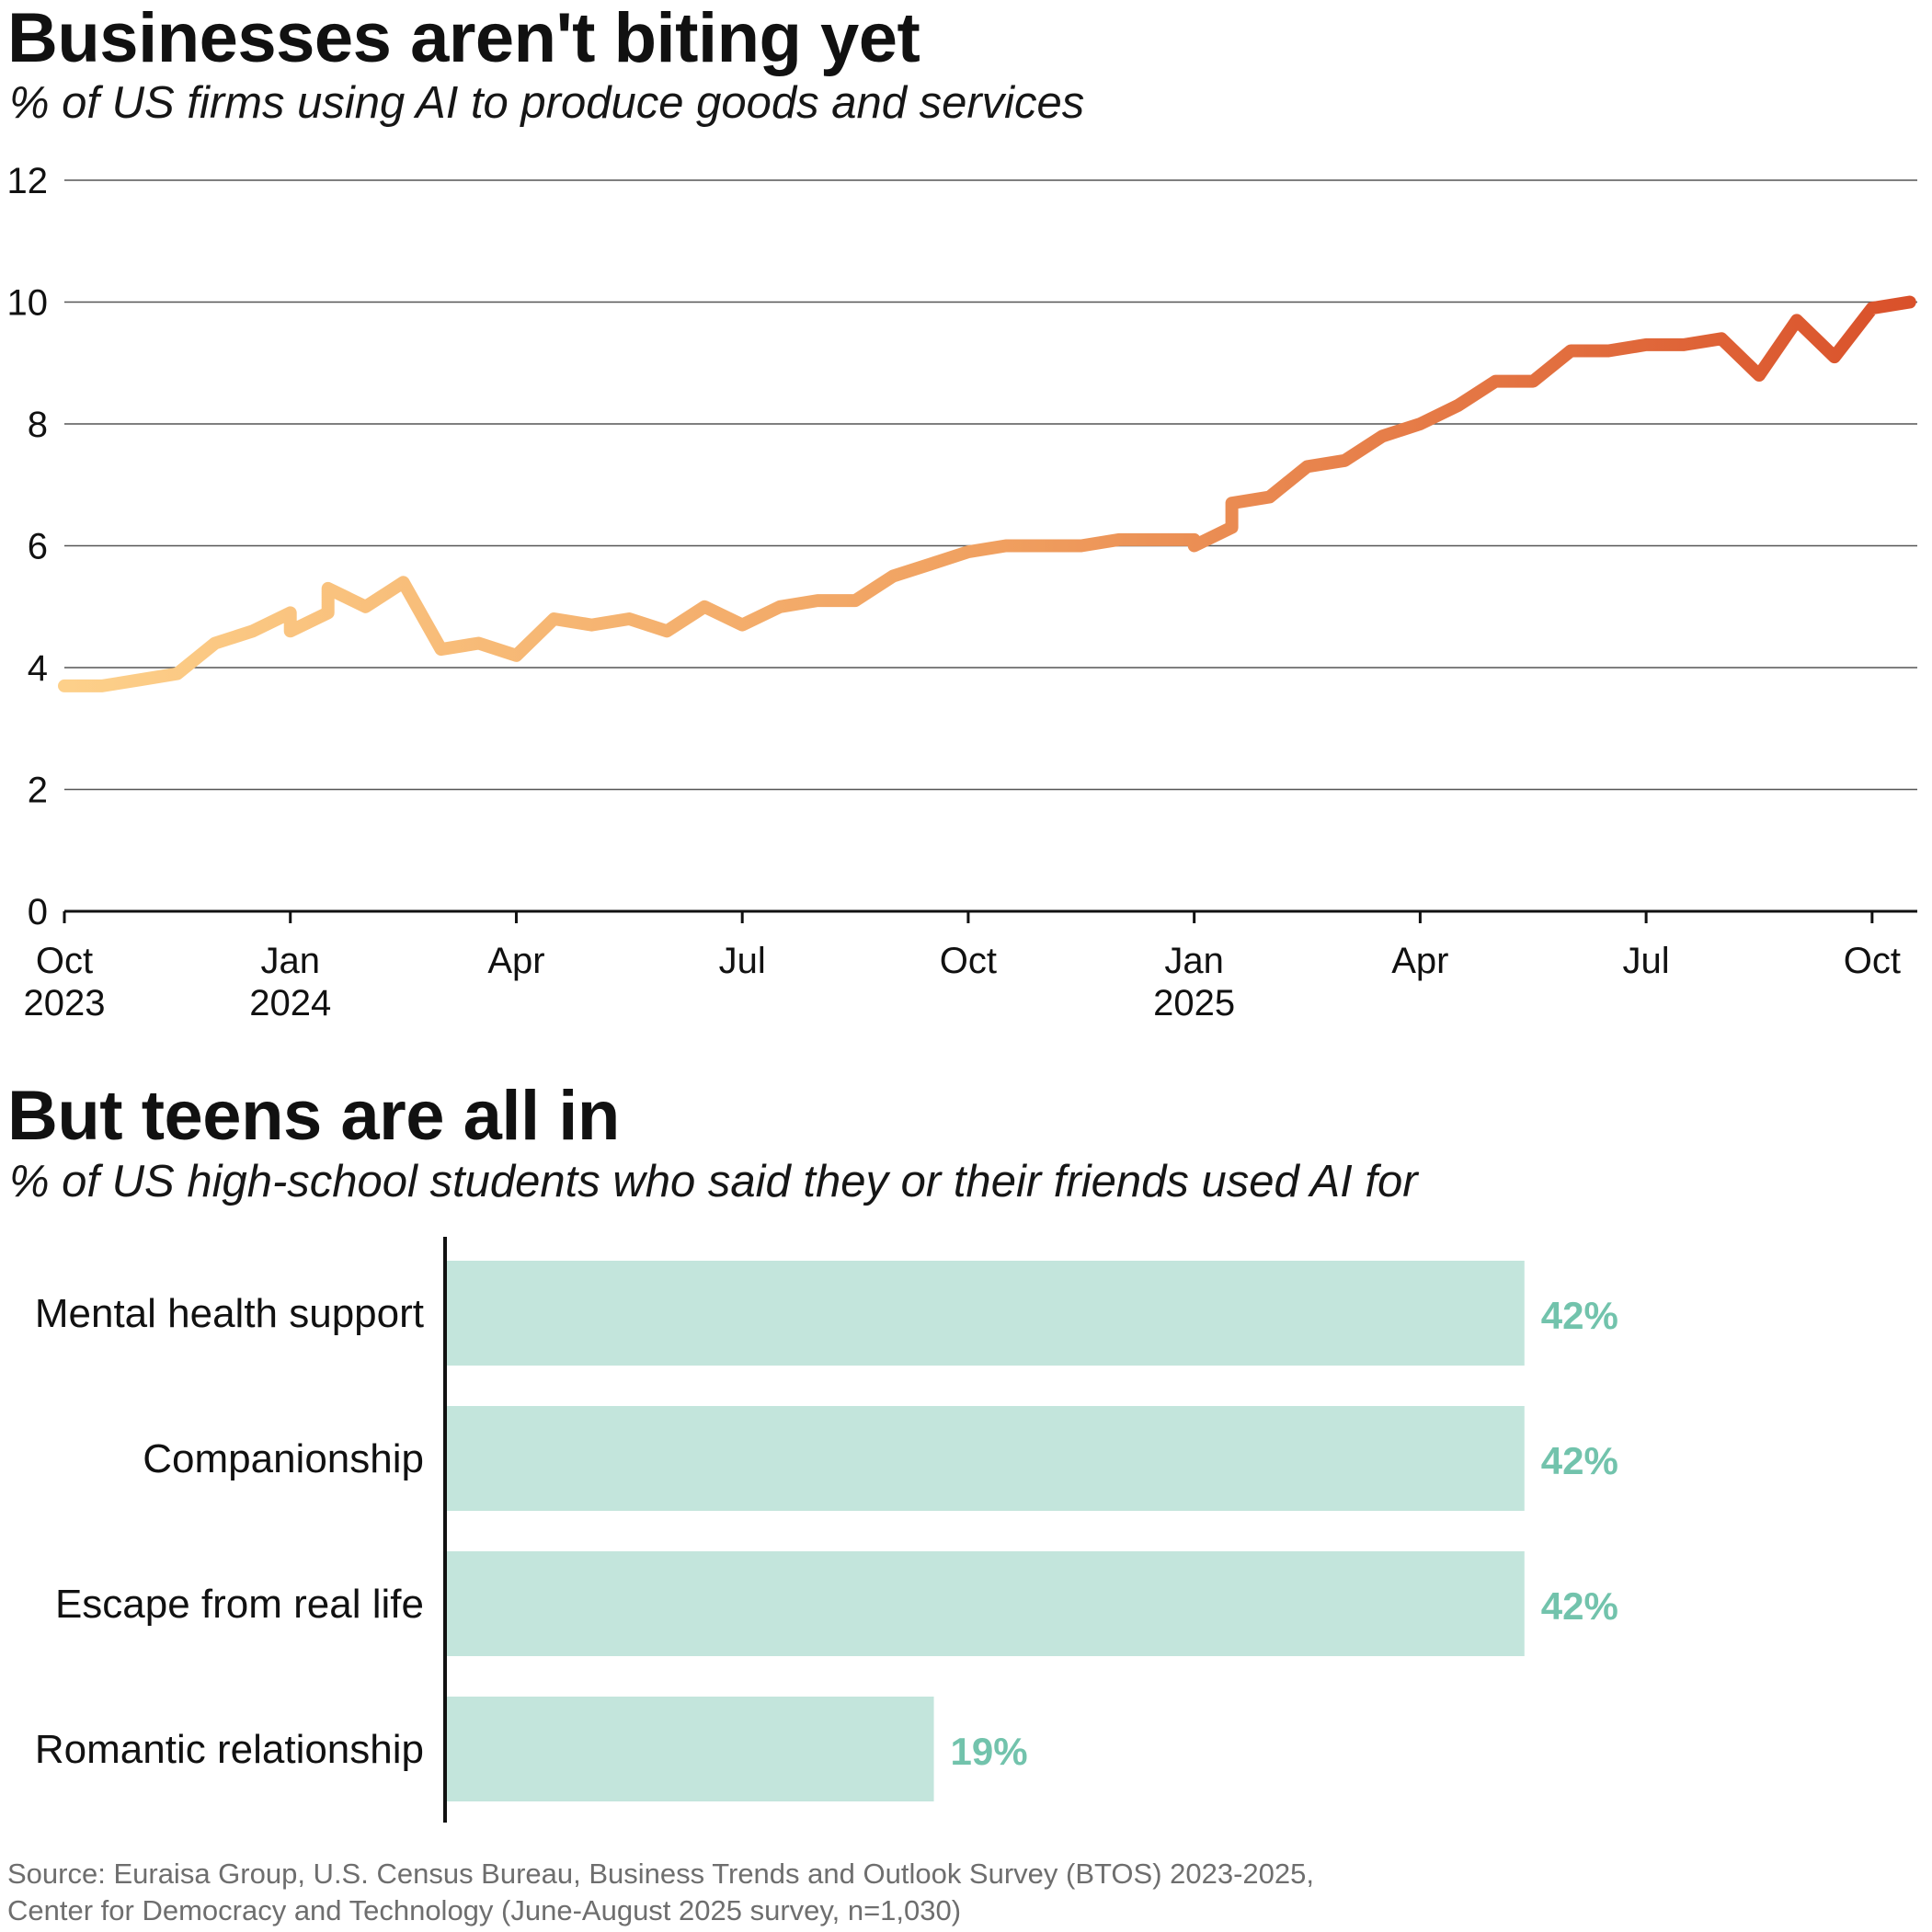  Describe the element at coordinates (239, 1604) in the screenshot. I see `category-label: Escape from real life` at that location.